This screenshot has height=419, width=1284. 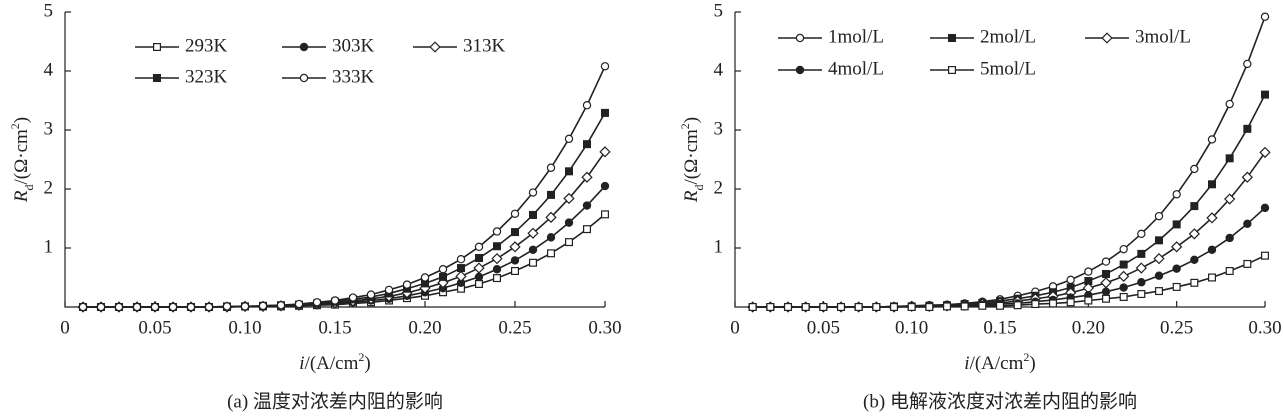 I want to click on legend-label: 2mol/L, so click(x=1008, y=36).